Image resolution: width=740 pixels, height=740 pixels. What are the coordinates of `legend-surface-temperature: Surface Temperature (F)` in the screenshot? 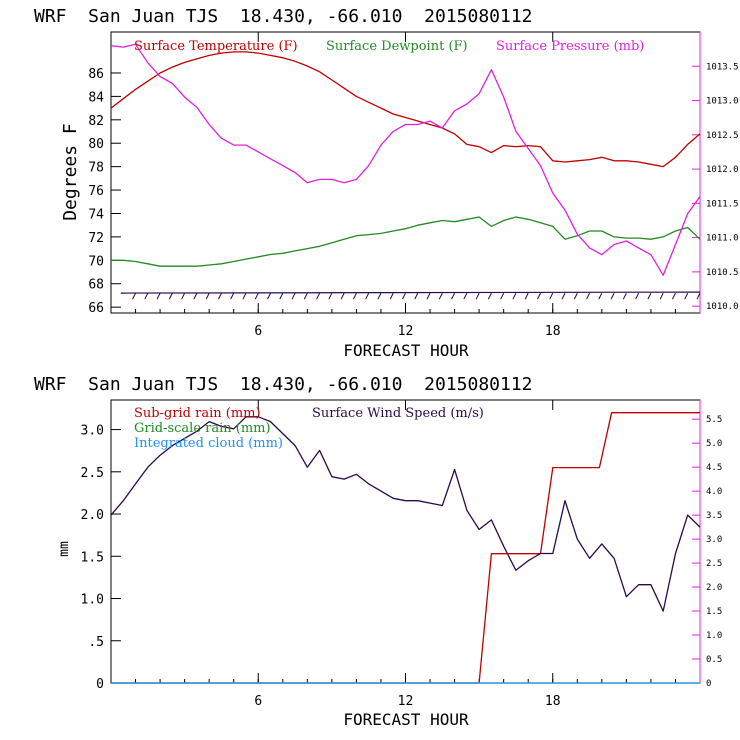 It's located at (216, 46).